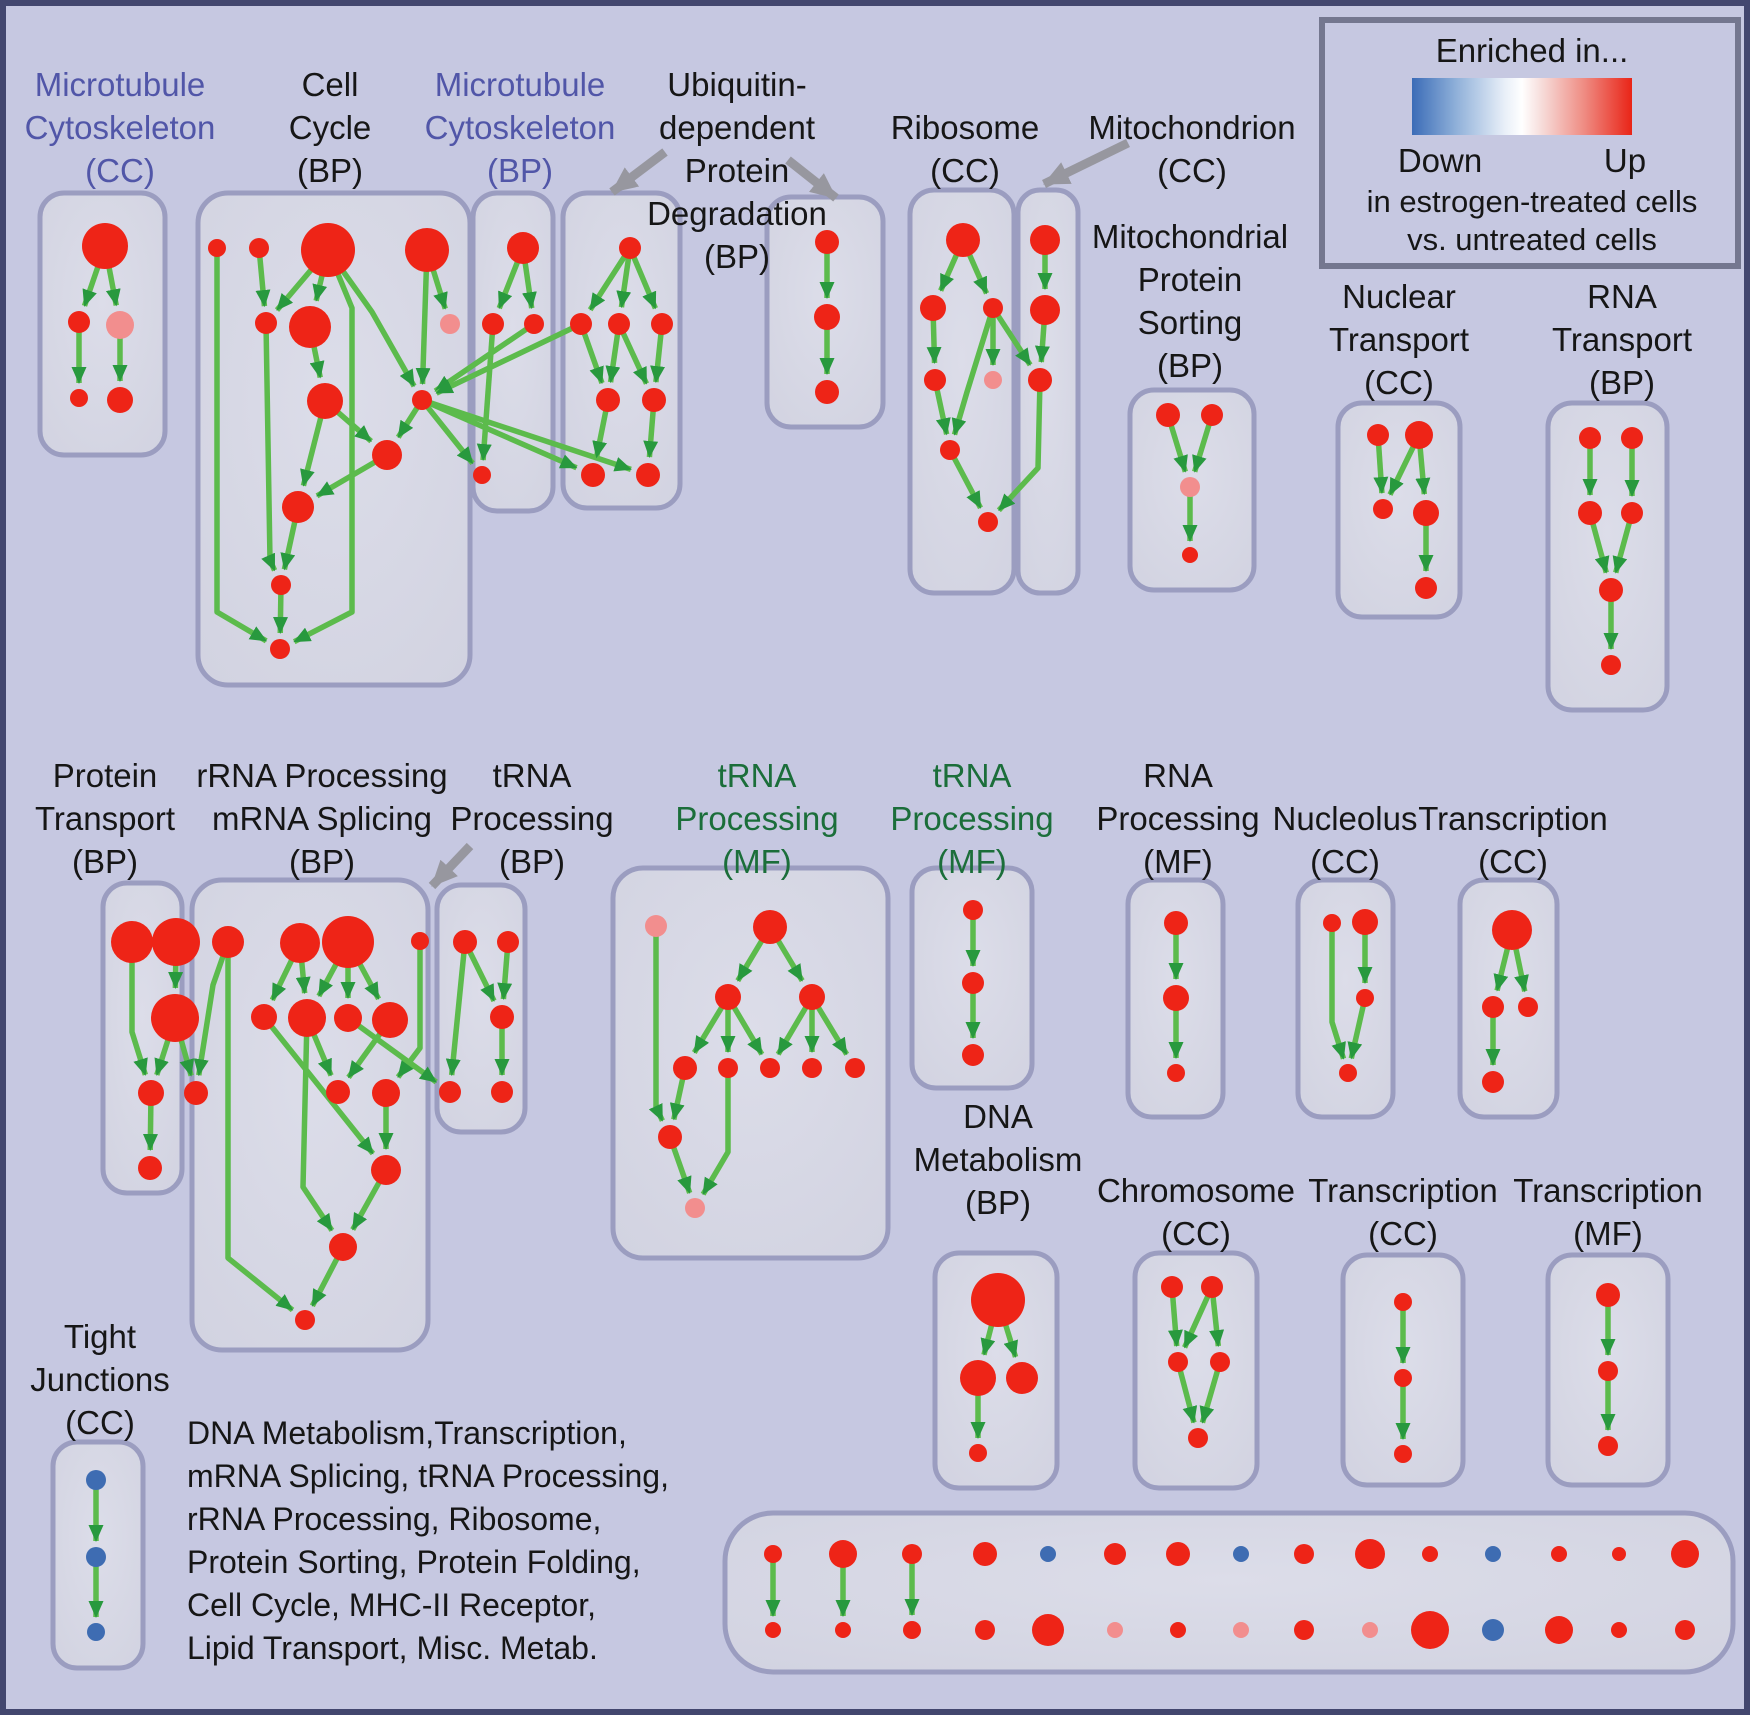 The height and width of the screenshot is (1715, 1750). Describe the element at coordinates (447, 432) in the screenshot. I see `edge-cc9-mb4` at that location.